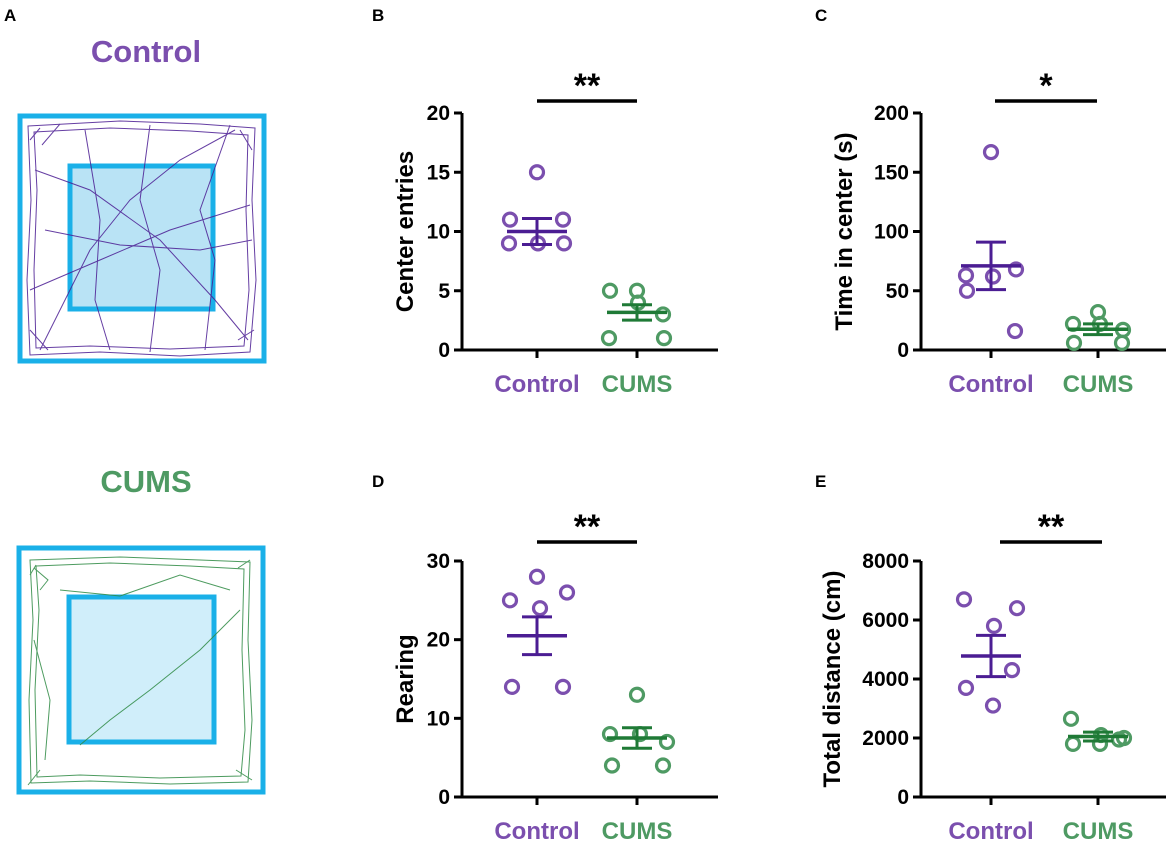 Image resolution: width=1170 pixels, height=845 pixels. Describe the element at coordinates (405, 231) in the screenshot. I see `y-axis-label: Center entries` at that location.